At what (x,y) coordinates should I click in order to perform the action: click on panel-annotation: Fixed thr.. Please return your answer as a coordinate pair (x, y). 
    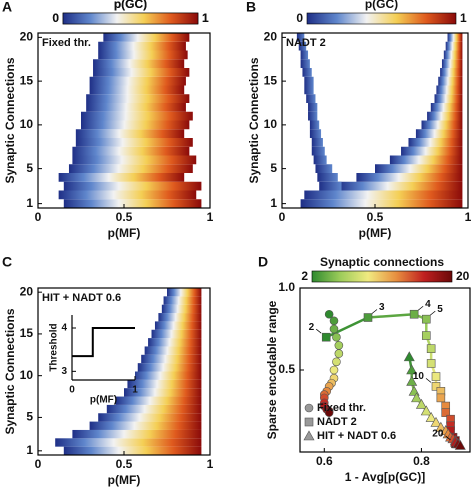
    Looking at the image, I should click on (66, 43).